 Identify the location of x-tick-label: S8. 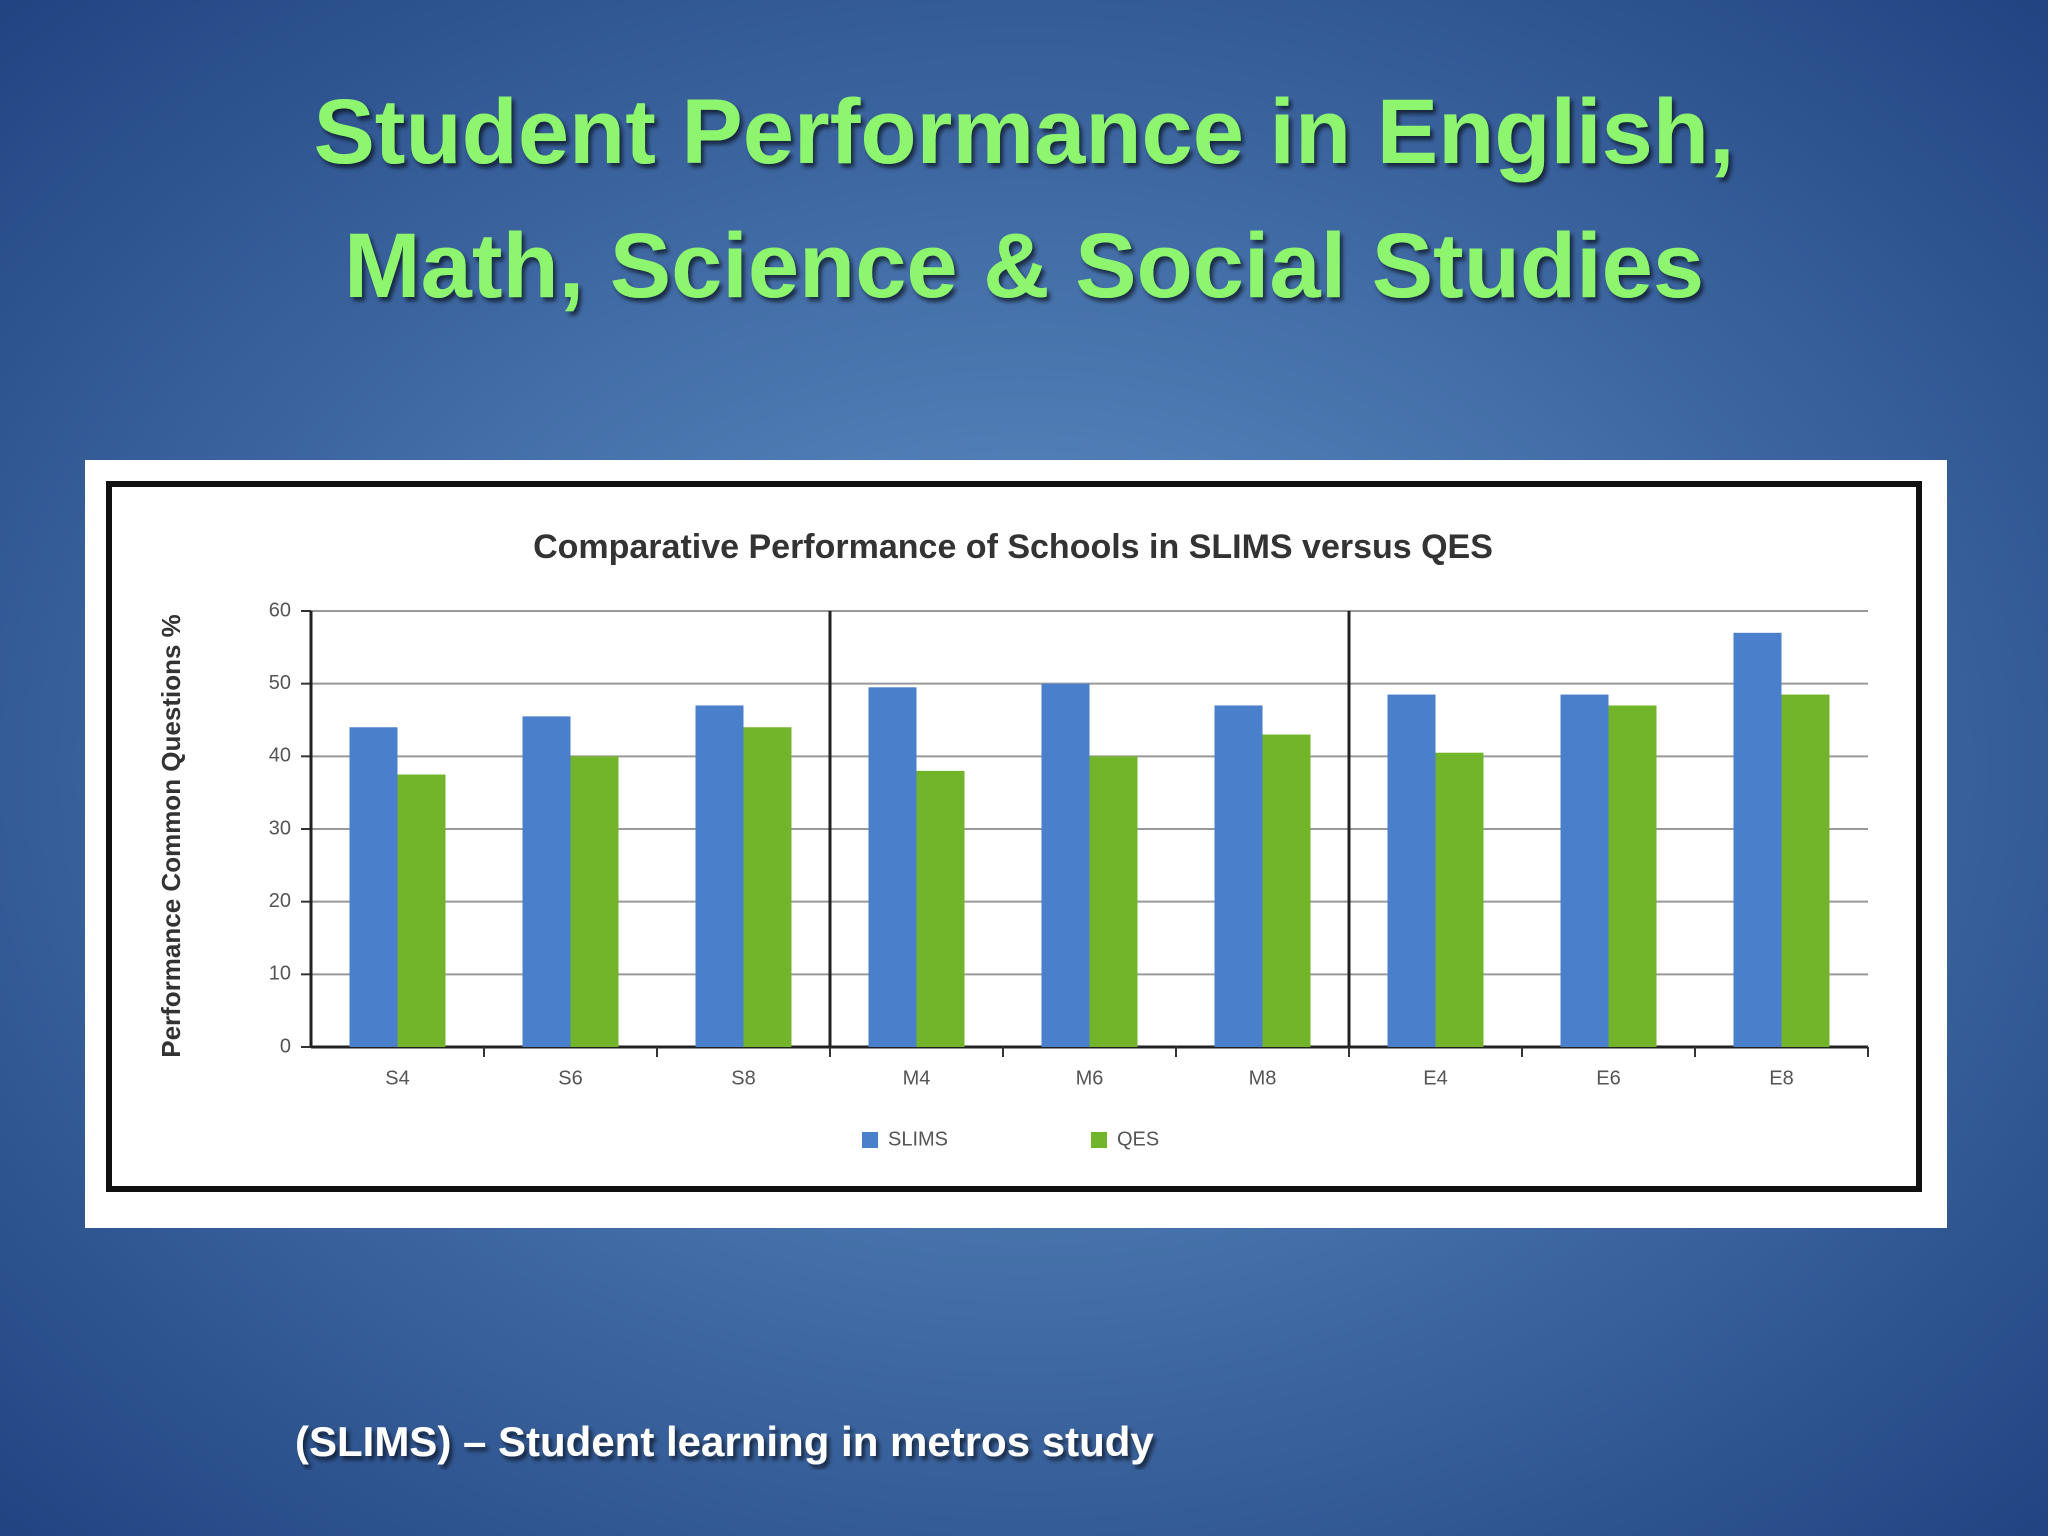
(743, 1078).